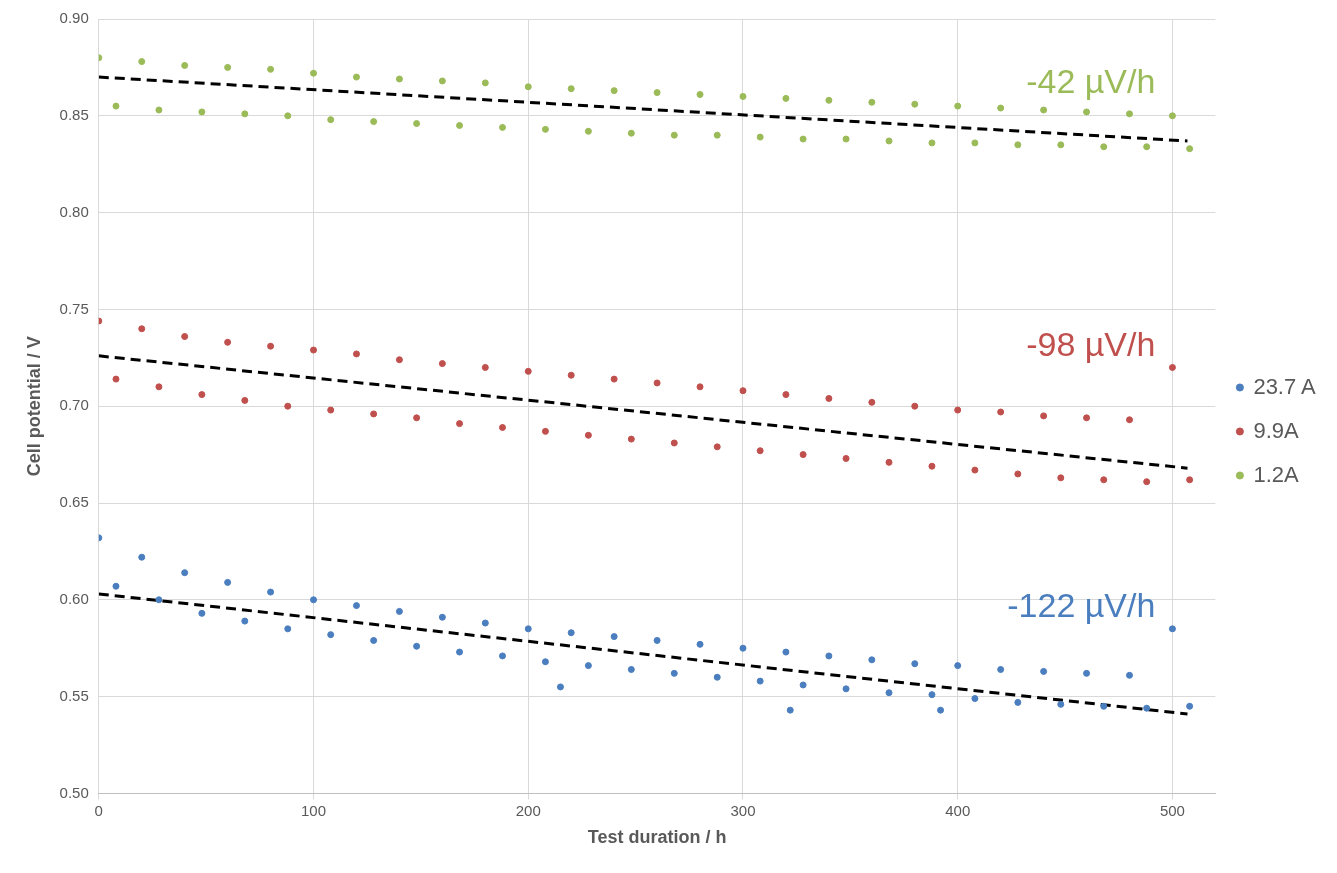  Describe the element at coordinates (74, 18) in the screenshot. I see `y-tick-label: 0.90` at that location.